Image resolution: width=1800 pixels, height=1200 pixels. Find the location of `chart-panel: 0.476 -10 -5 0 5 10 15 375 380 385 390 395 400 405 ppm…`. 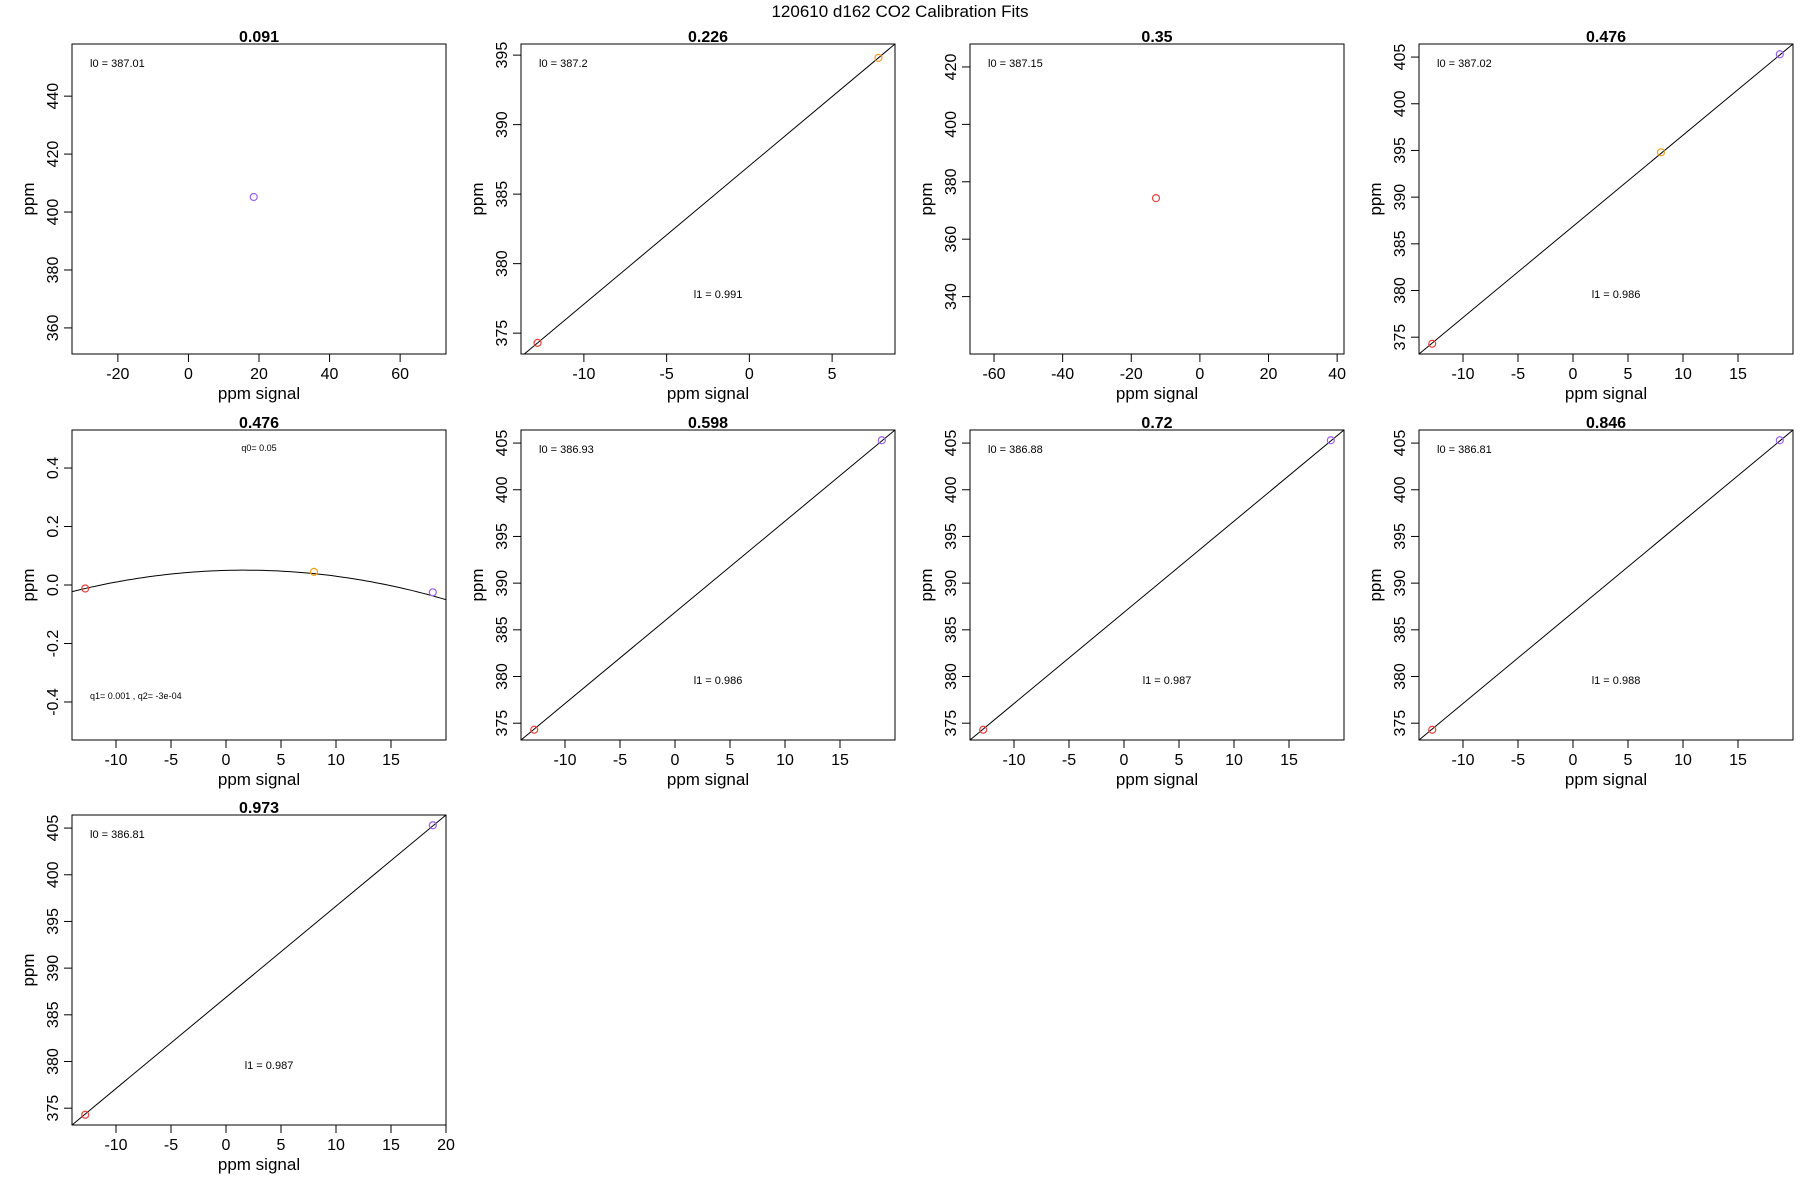

chart-panel: 0.476 -10 -5 0 5 10 15 375 380 385 390 395 400 405 ppm… is located at coordinates (1580, 216).